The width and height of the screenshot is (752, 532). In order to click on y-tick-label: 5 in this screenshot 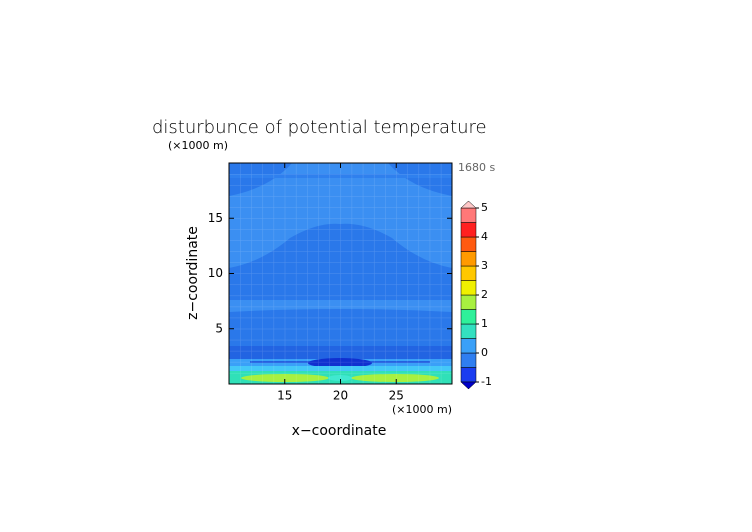, I will do `click(219, 328)`.